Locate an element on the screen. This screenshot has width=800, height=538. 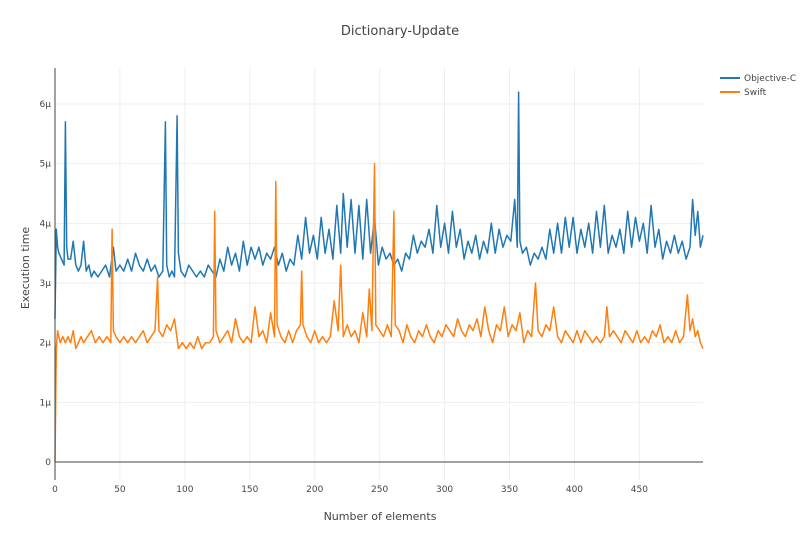
y-tick-label: 2μ is located at coordinates (46, 344).